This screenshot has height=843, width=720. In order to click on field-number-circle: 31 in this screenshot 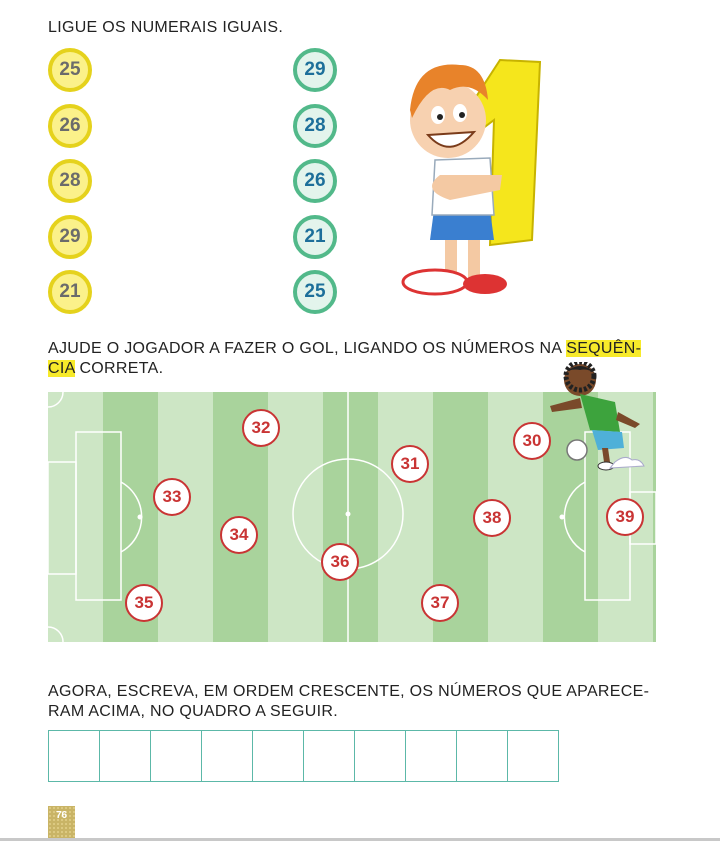, I will do `click(410, 464)`.